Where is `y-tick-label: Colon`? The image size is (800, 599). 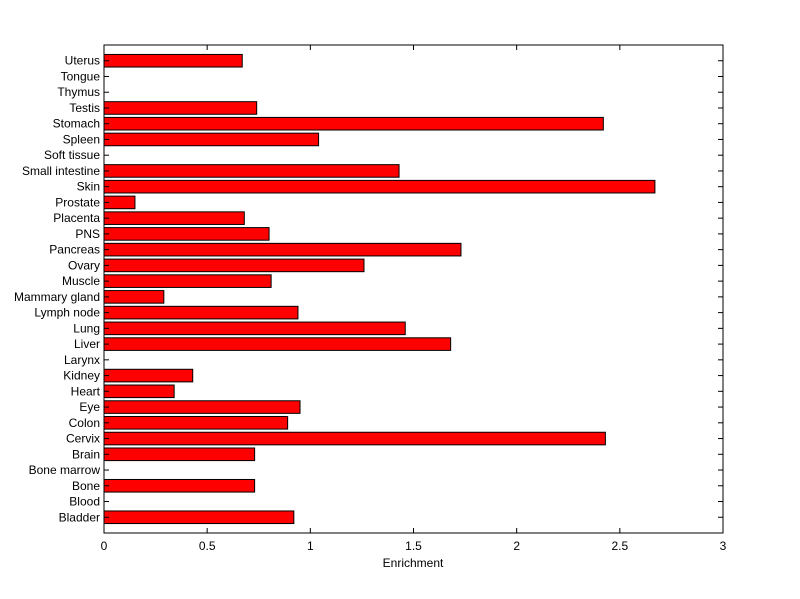
y-tick-label: Colon is located at coordinates (84, 423).